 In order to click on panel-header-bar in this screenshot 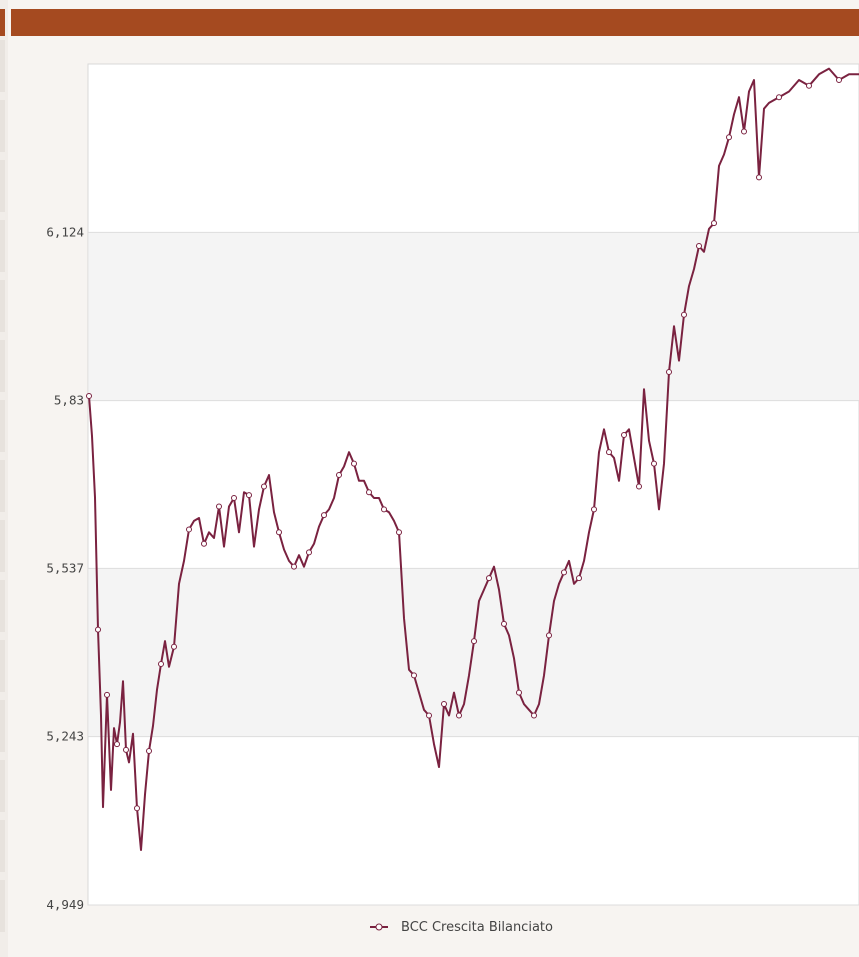, I will do `click(435, 22)`.